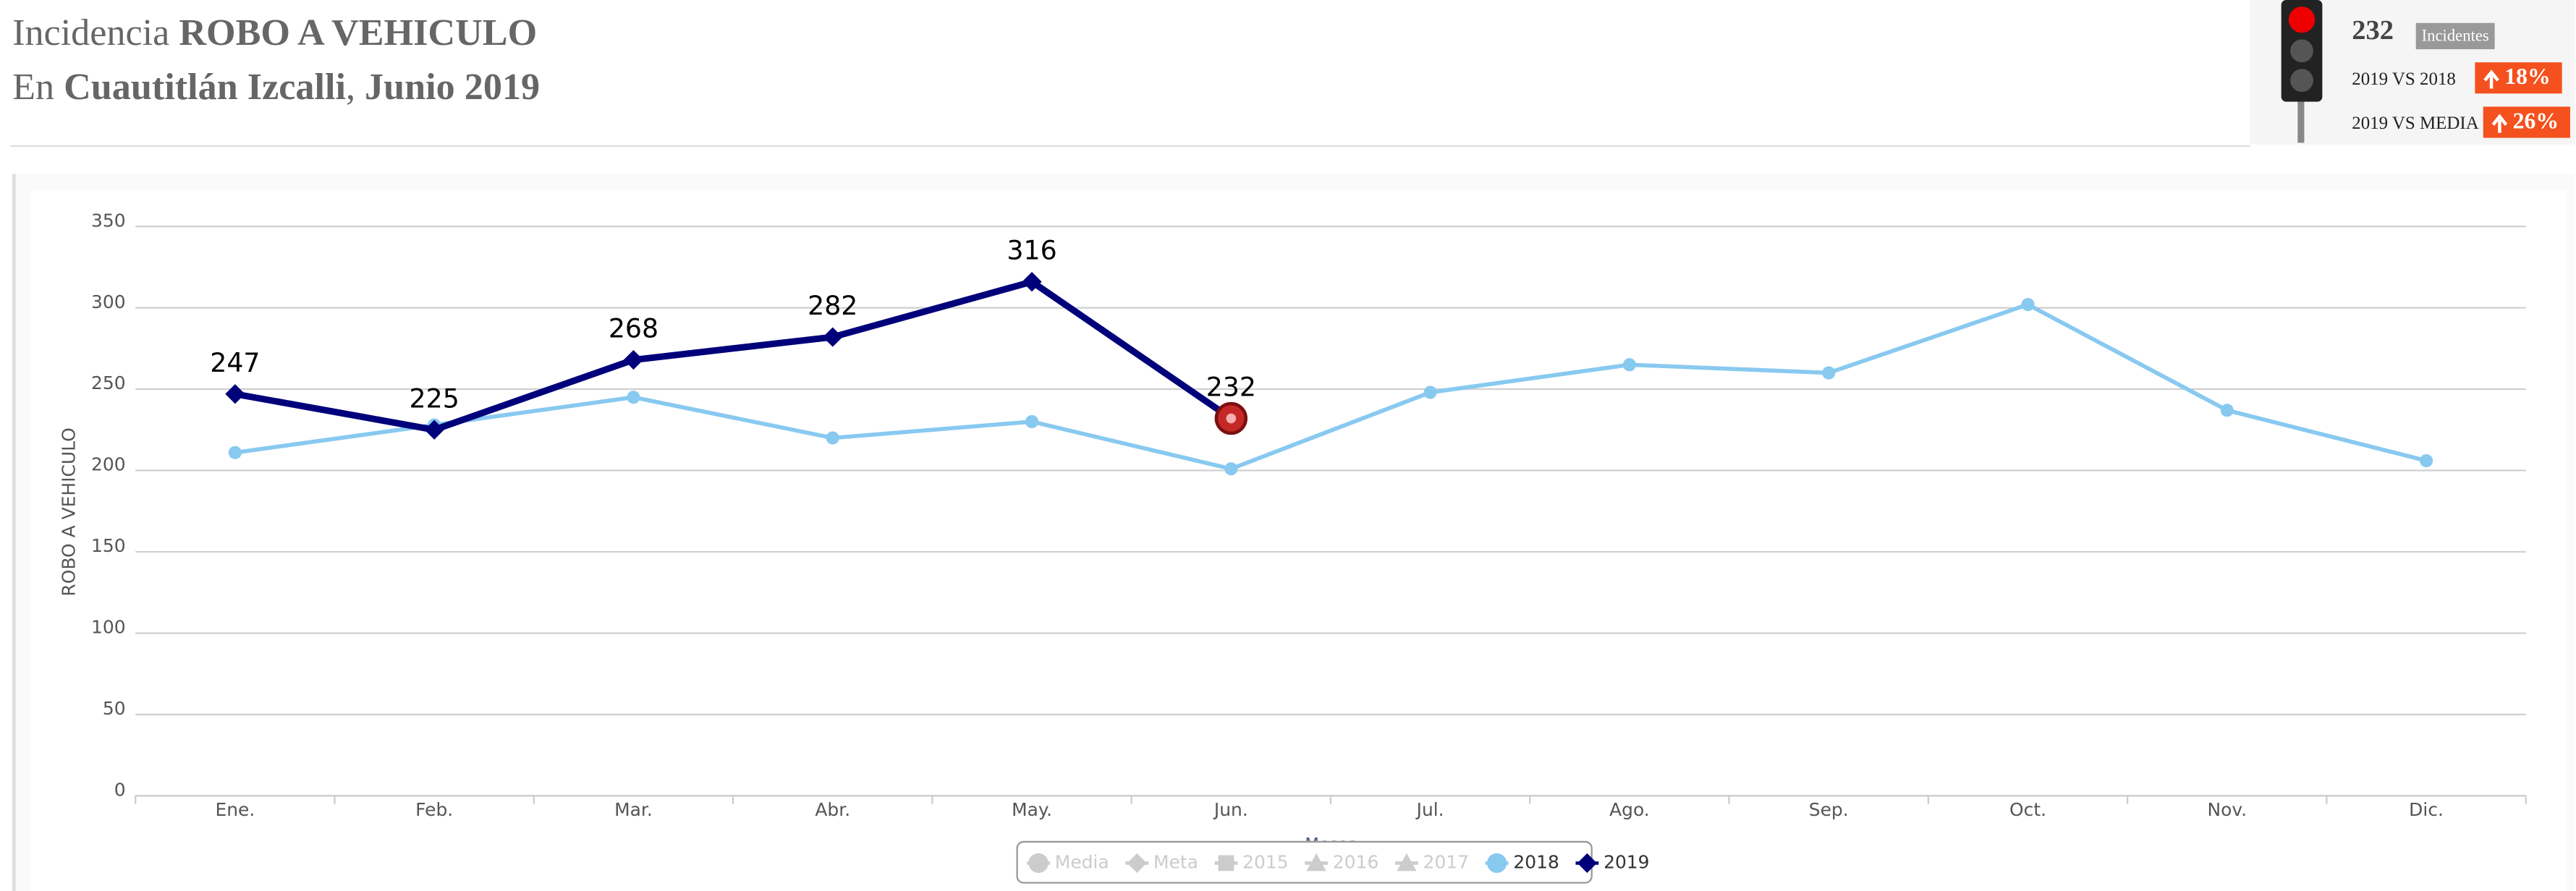 This screenshot has width=2576, height=891. I want to click on legend-label: 2016, so click(1355, 861).